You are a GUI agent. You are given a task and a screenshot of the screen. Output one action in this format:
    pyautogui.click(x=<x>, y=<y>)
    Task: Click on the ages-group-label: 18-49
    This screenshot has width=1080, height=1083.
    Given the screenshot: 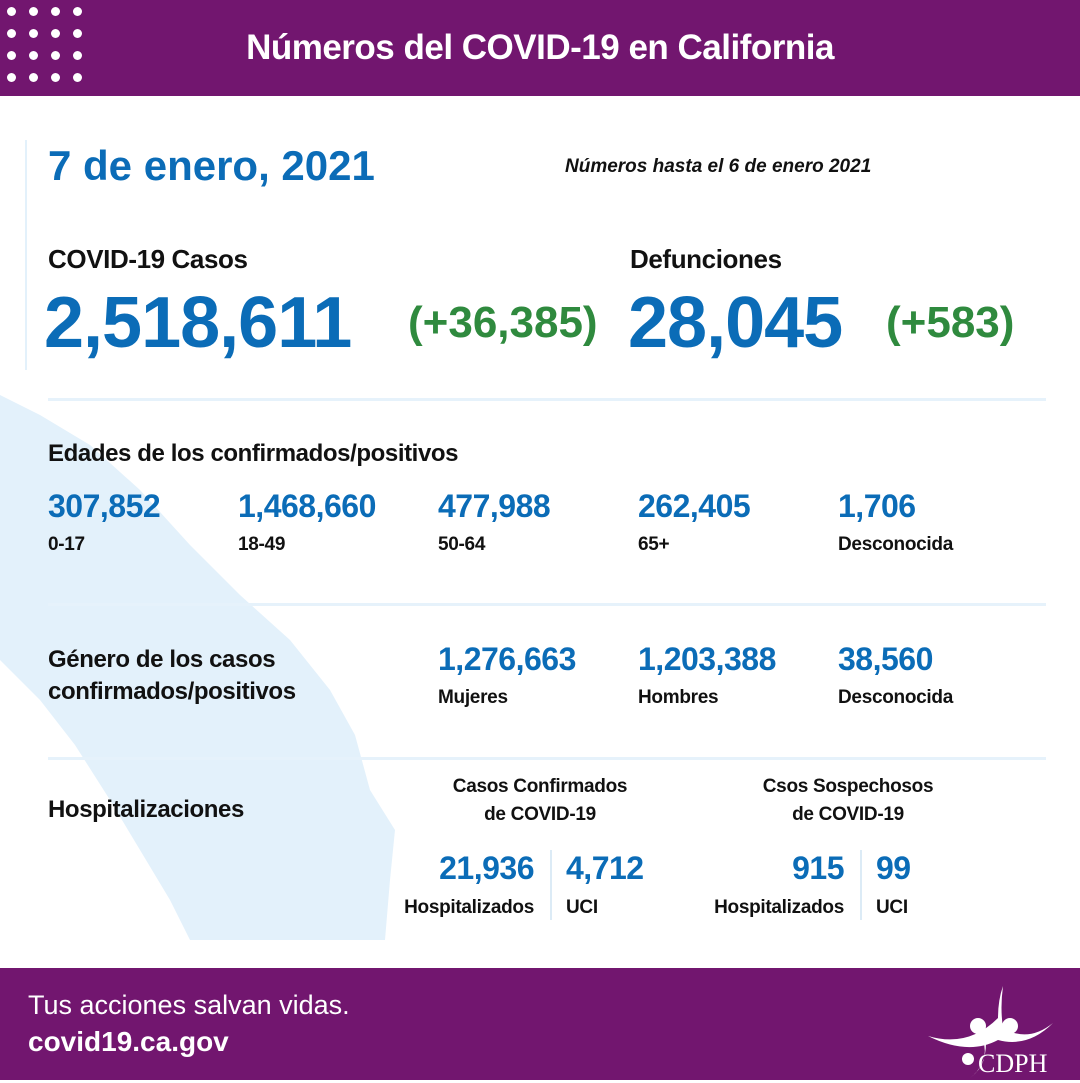 What is the action you would take?
    pyautogui.click(x=262, y=544)
    